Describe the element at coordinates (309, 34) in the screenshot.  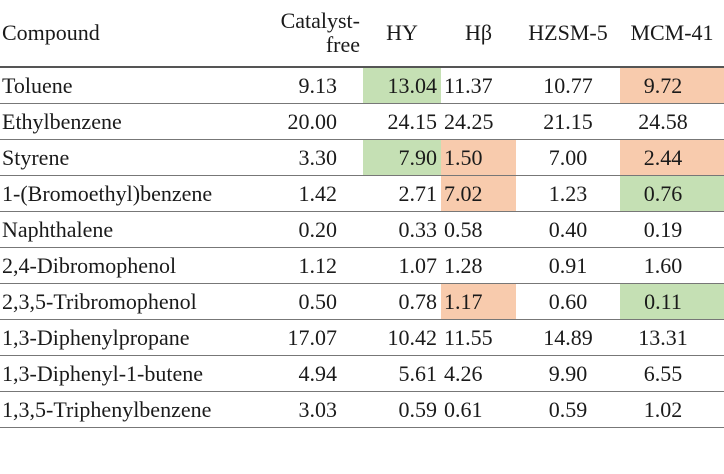
I see `header-catalyst-free: Catalyst- free` at that location.